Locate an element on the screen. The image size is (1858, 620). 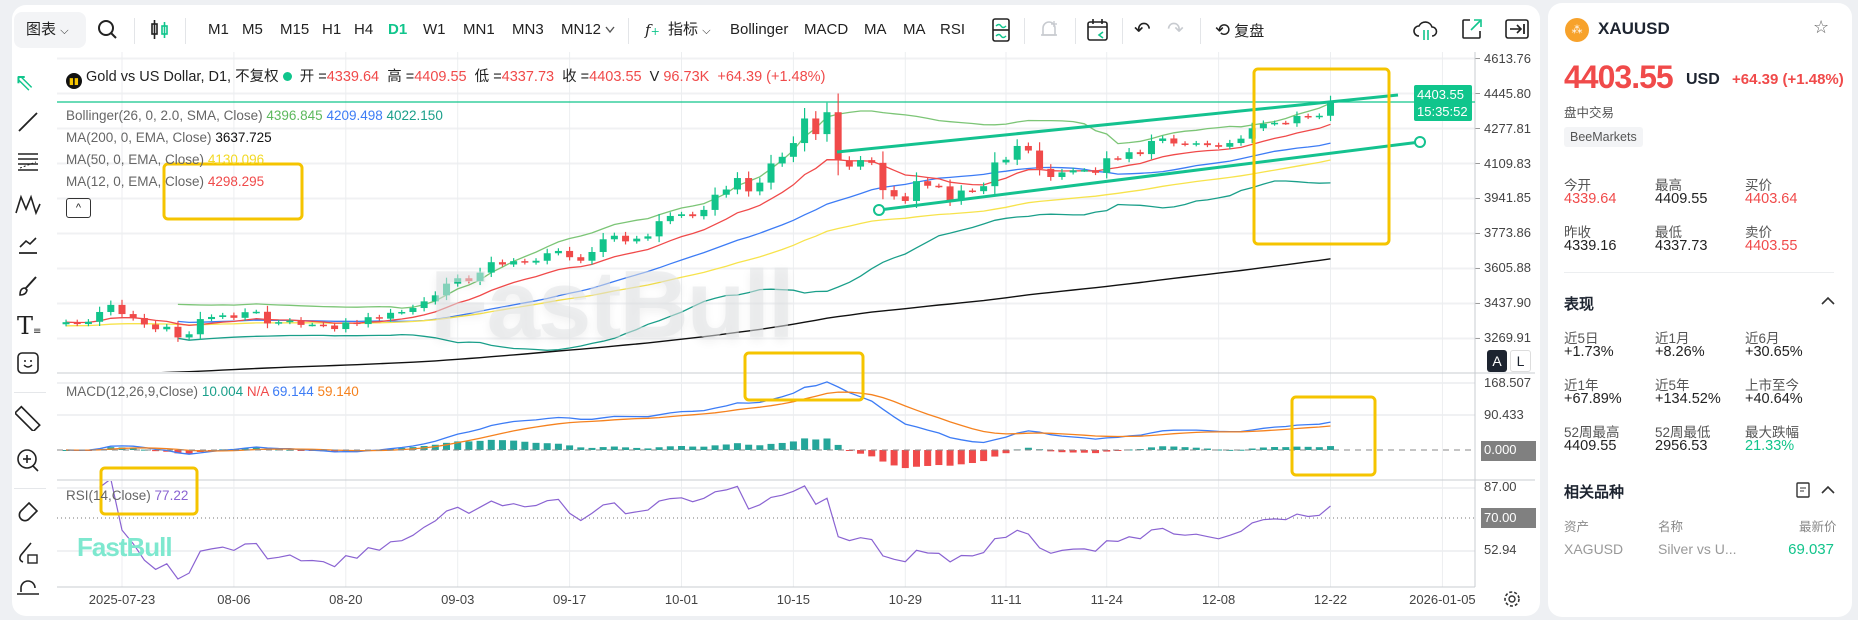
timeframe-h4: H4 is located at coordinates (364, 29).